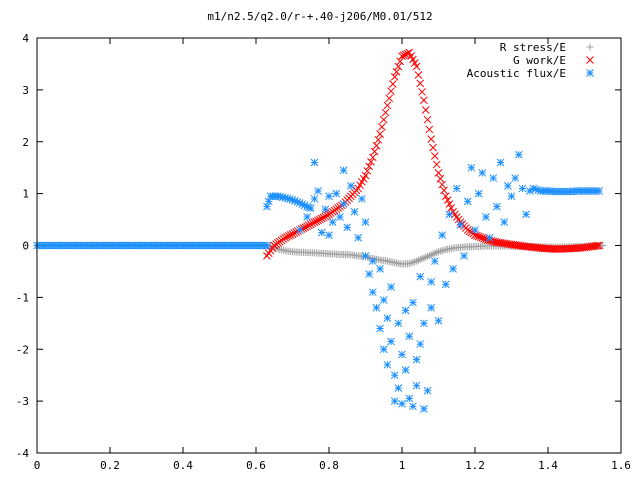 This screenshot has width=640, height=480. I want to click on x-tick-label: 1.2, so click(475, 465).